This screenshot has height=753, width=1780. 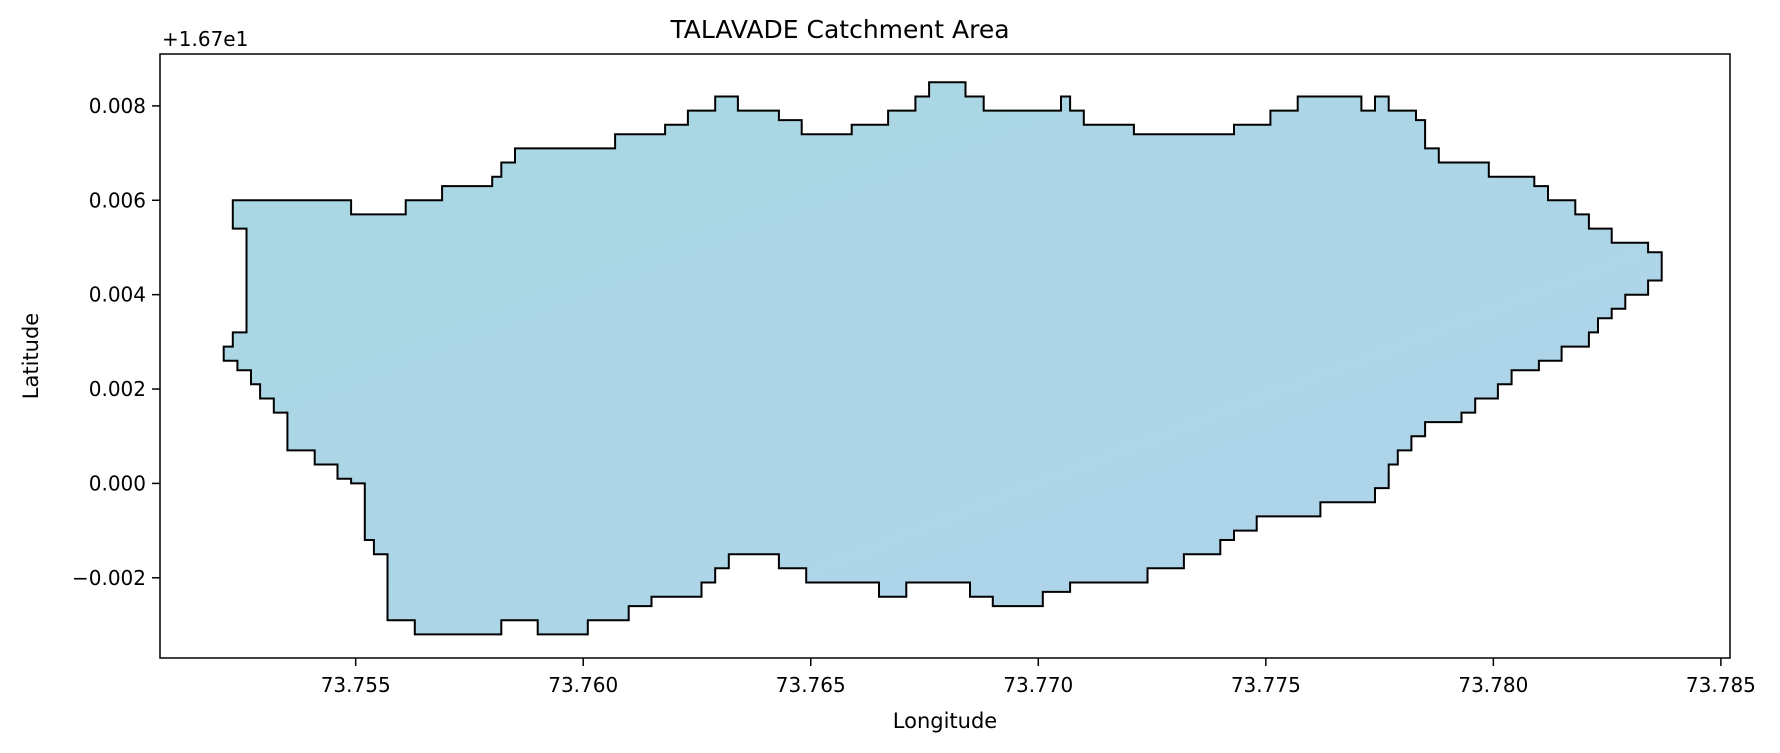 What do you see at coordinates (117, 106) in the screenshot?
I see `y-tick-label: 0.008` at bounding box center [117, 106].